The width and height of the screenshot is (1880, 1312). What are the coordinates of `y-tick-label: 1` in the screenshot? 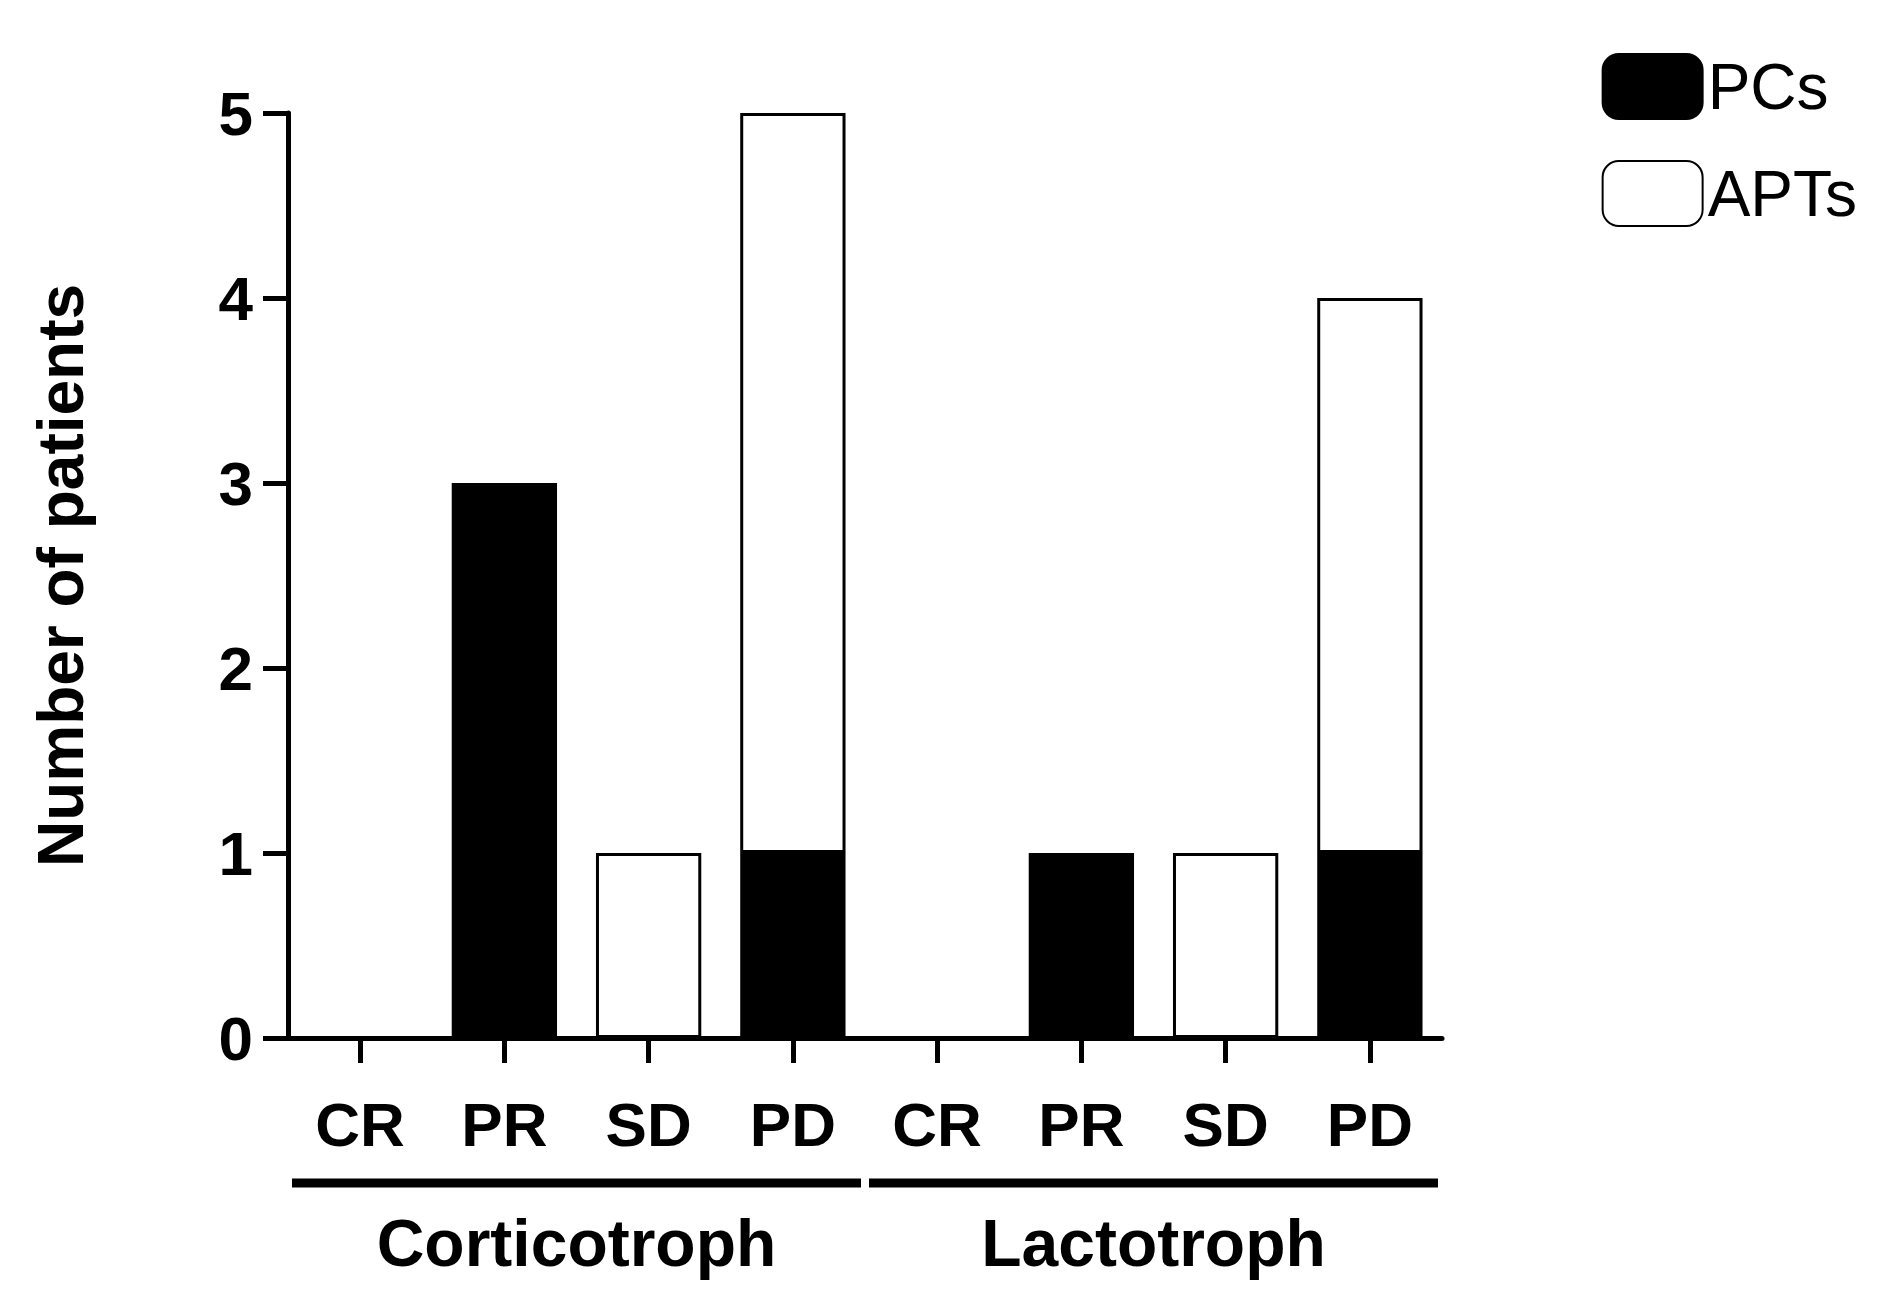 It's located at (235, 853).